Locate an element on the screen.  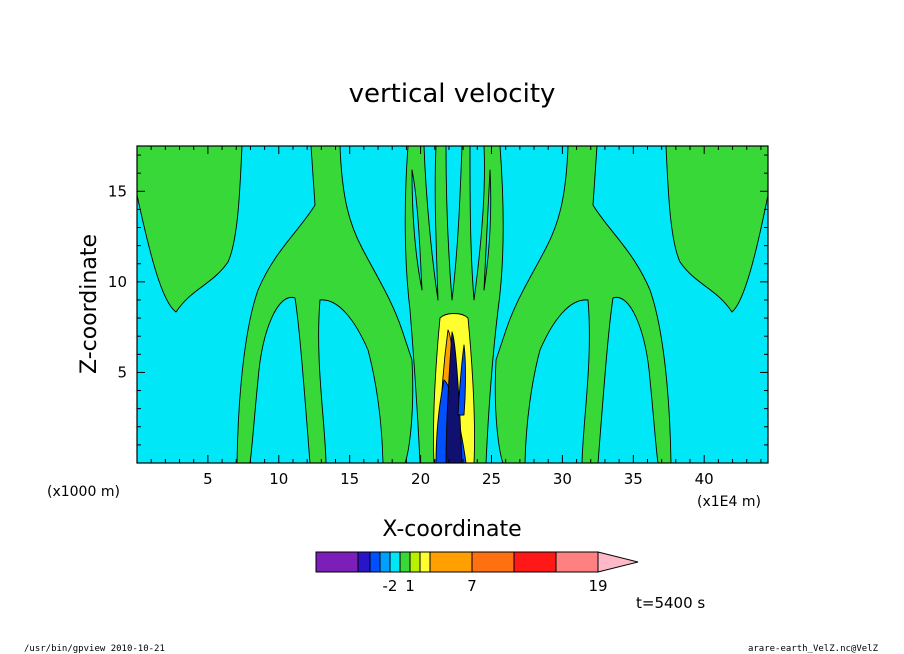
colorbar-label: 1 is located at coordinates (410, 586).